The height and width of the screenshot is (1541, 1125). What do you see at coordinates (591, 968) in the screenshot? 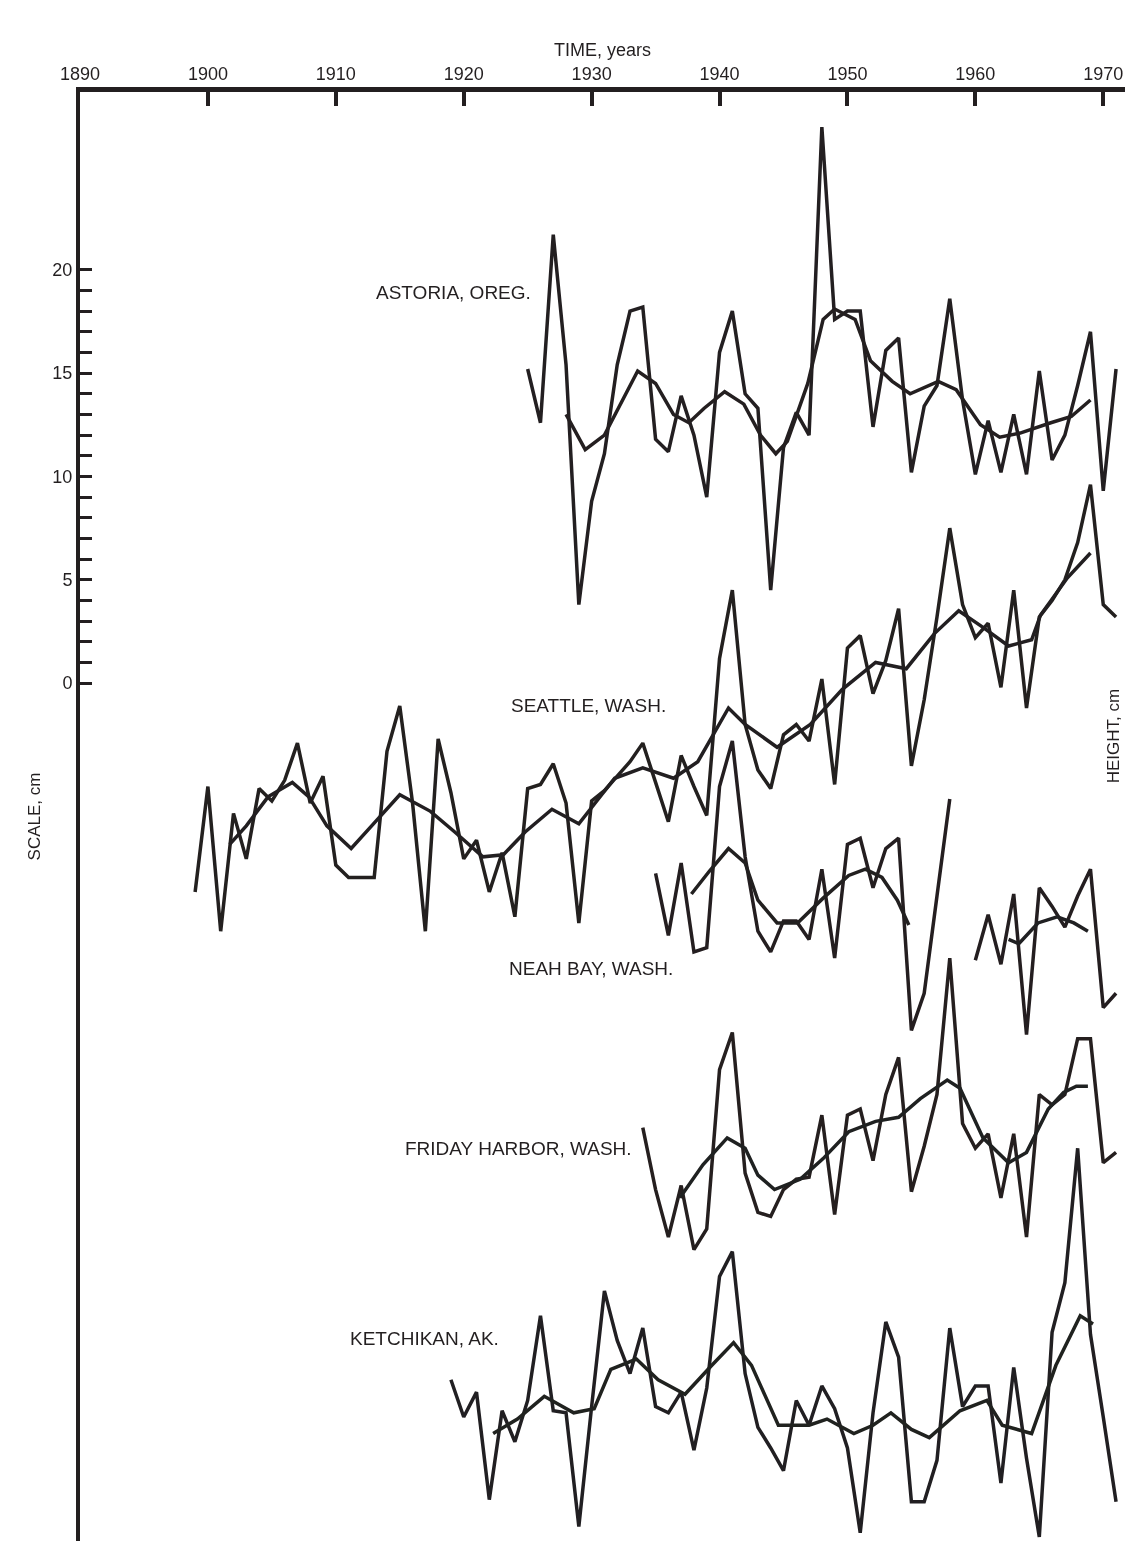
I see `series-label: NEAH BAY, WASH.` at bounding box center [591, 968].